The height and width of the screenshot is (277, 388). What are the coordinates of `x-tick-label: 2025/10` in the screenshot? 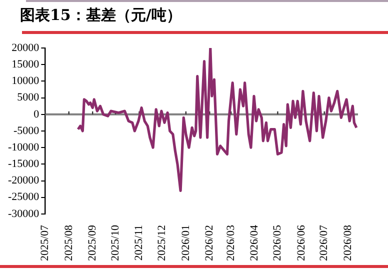 It's located at (115, 243).